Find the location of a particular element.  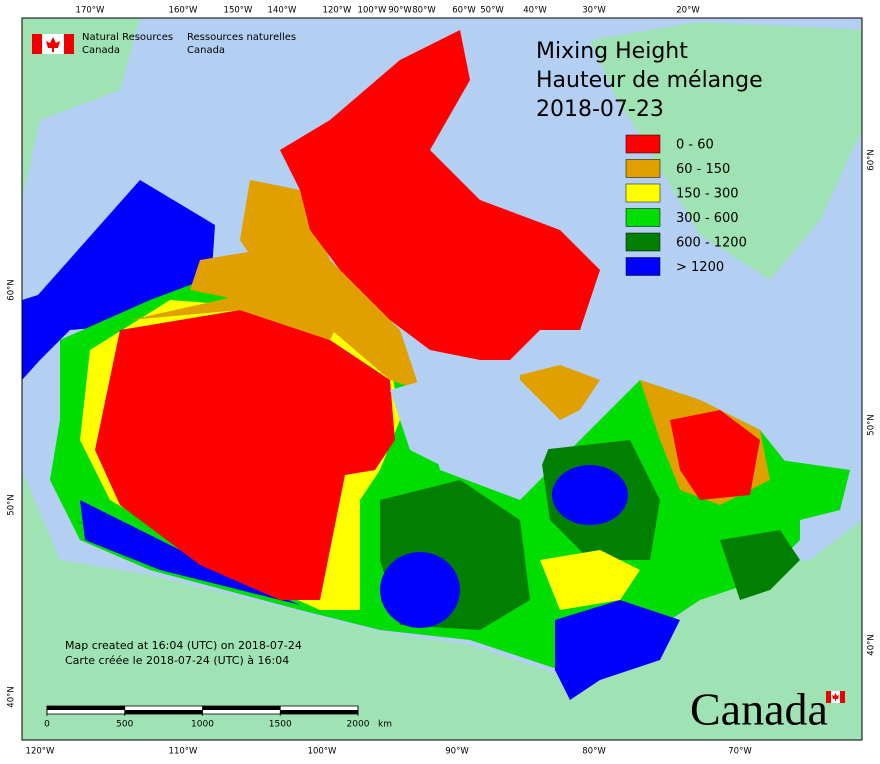

legend-label: 300 - 600 is located at coordinates (707, 218).